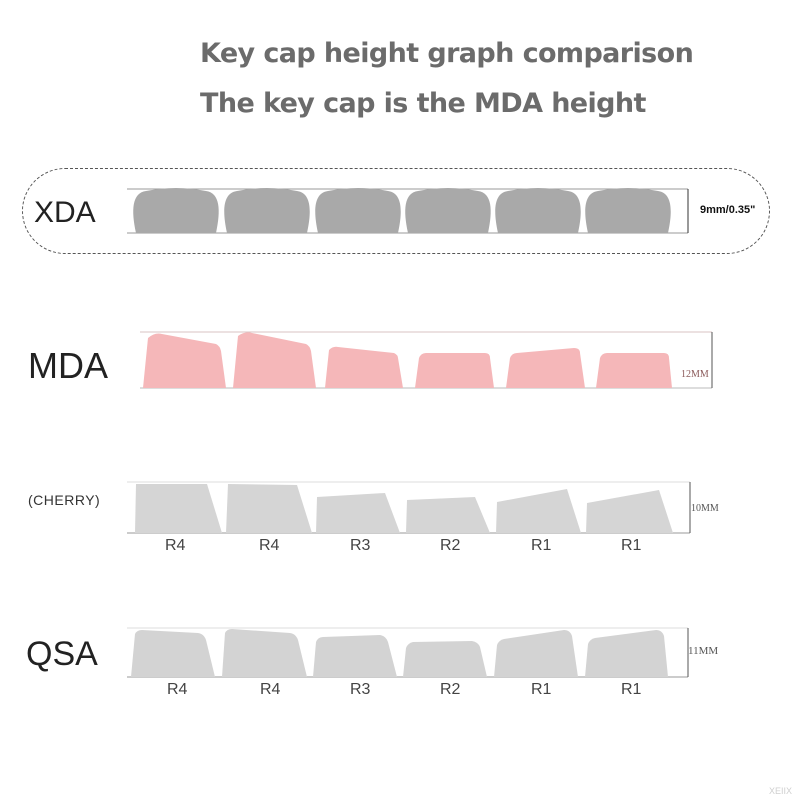 The width and height of the screenshot is (800, 800). Describe the element at coordinates (450, 689) in the screenshot. I see `qsa-row-label: R2` at that location.